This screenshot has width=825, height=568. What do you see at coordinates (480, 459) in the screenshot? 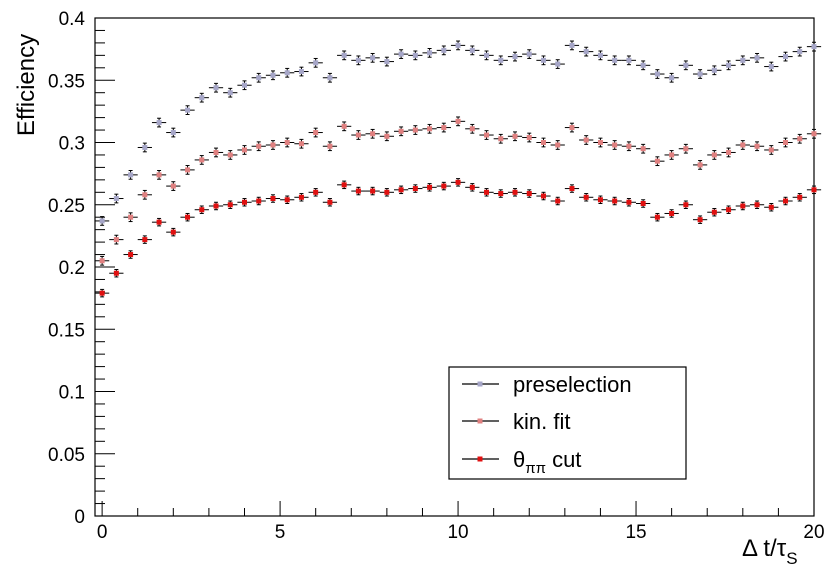
I see `legend-marker-theta-cut` at bounding box center [480, 459].